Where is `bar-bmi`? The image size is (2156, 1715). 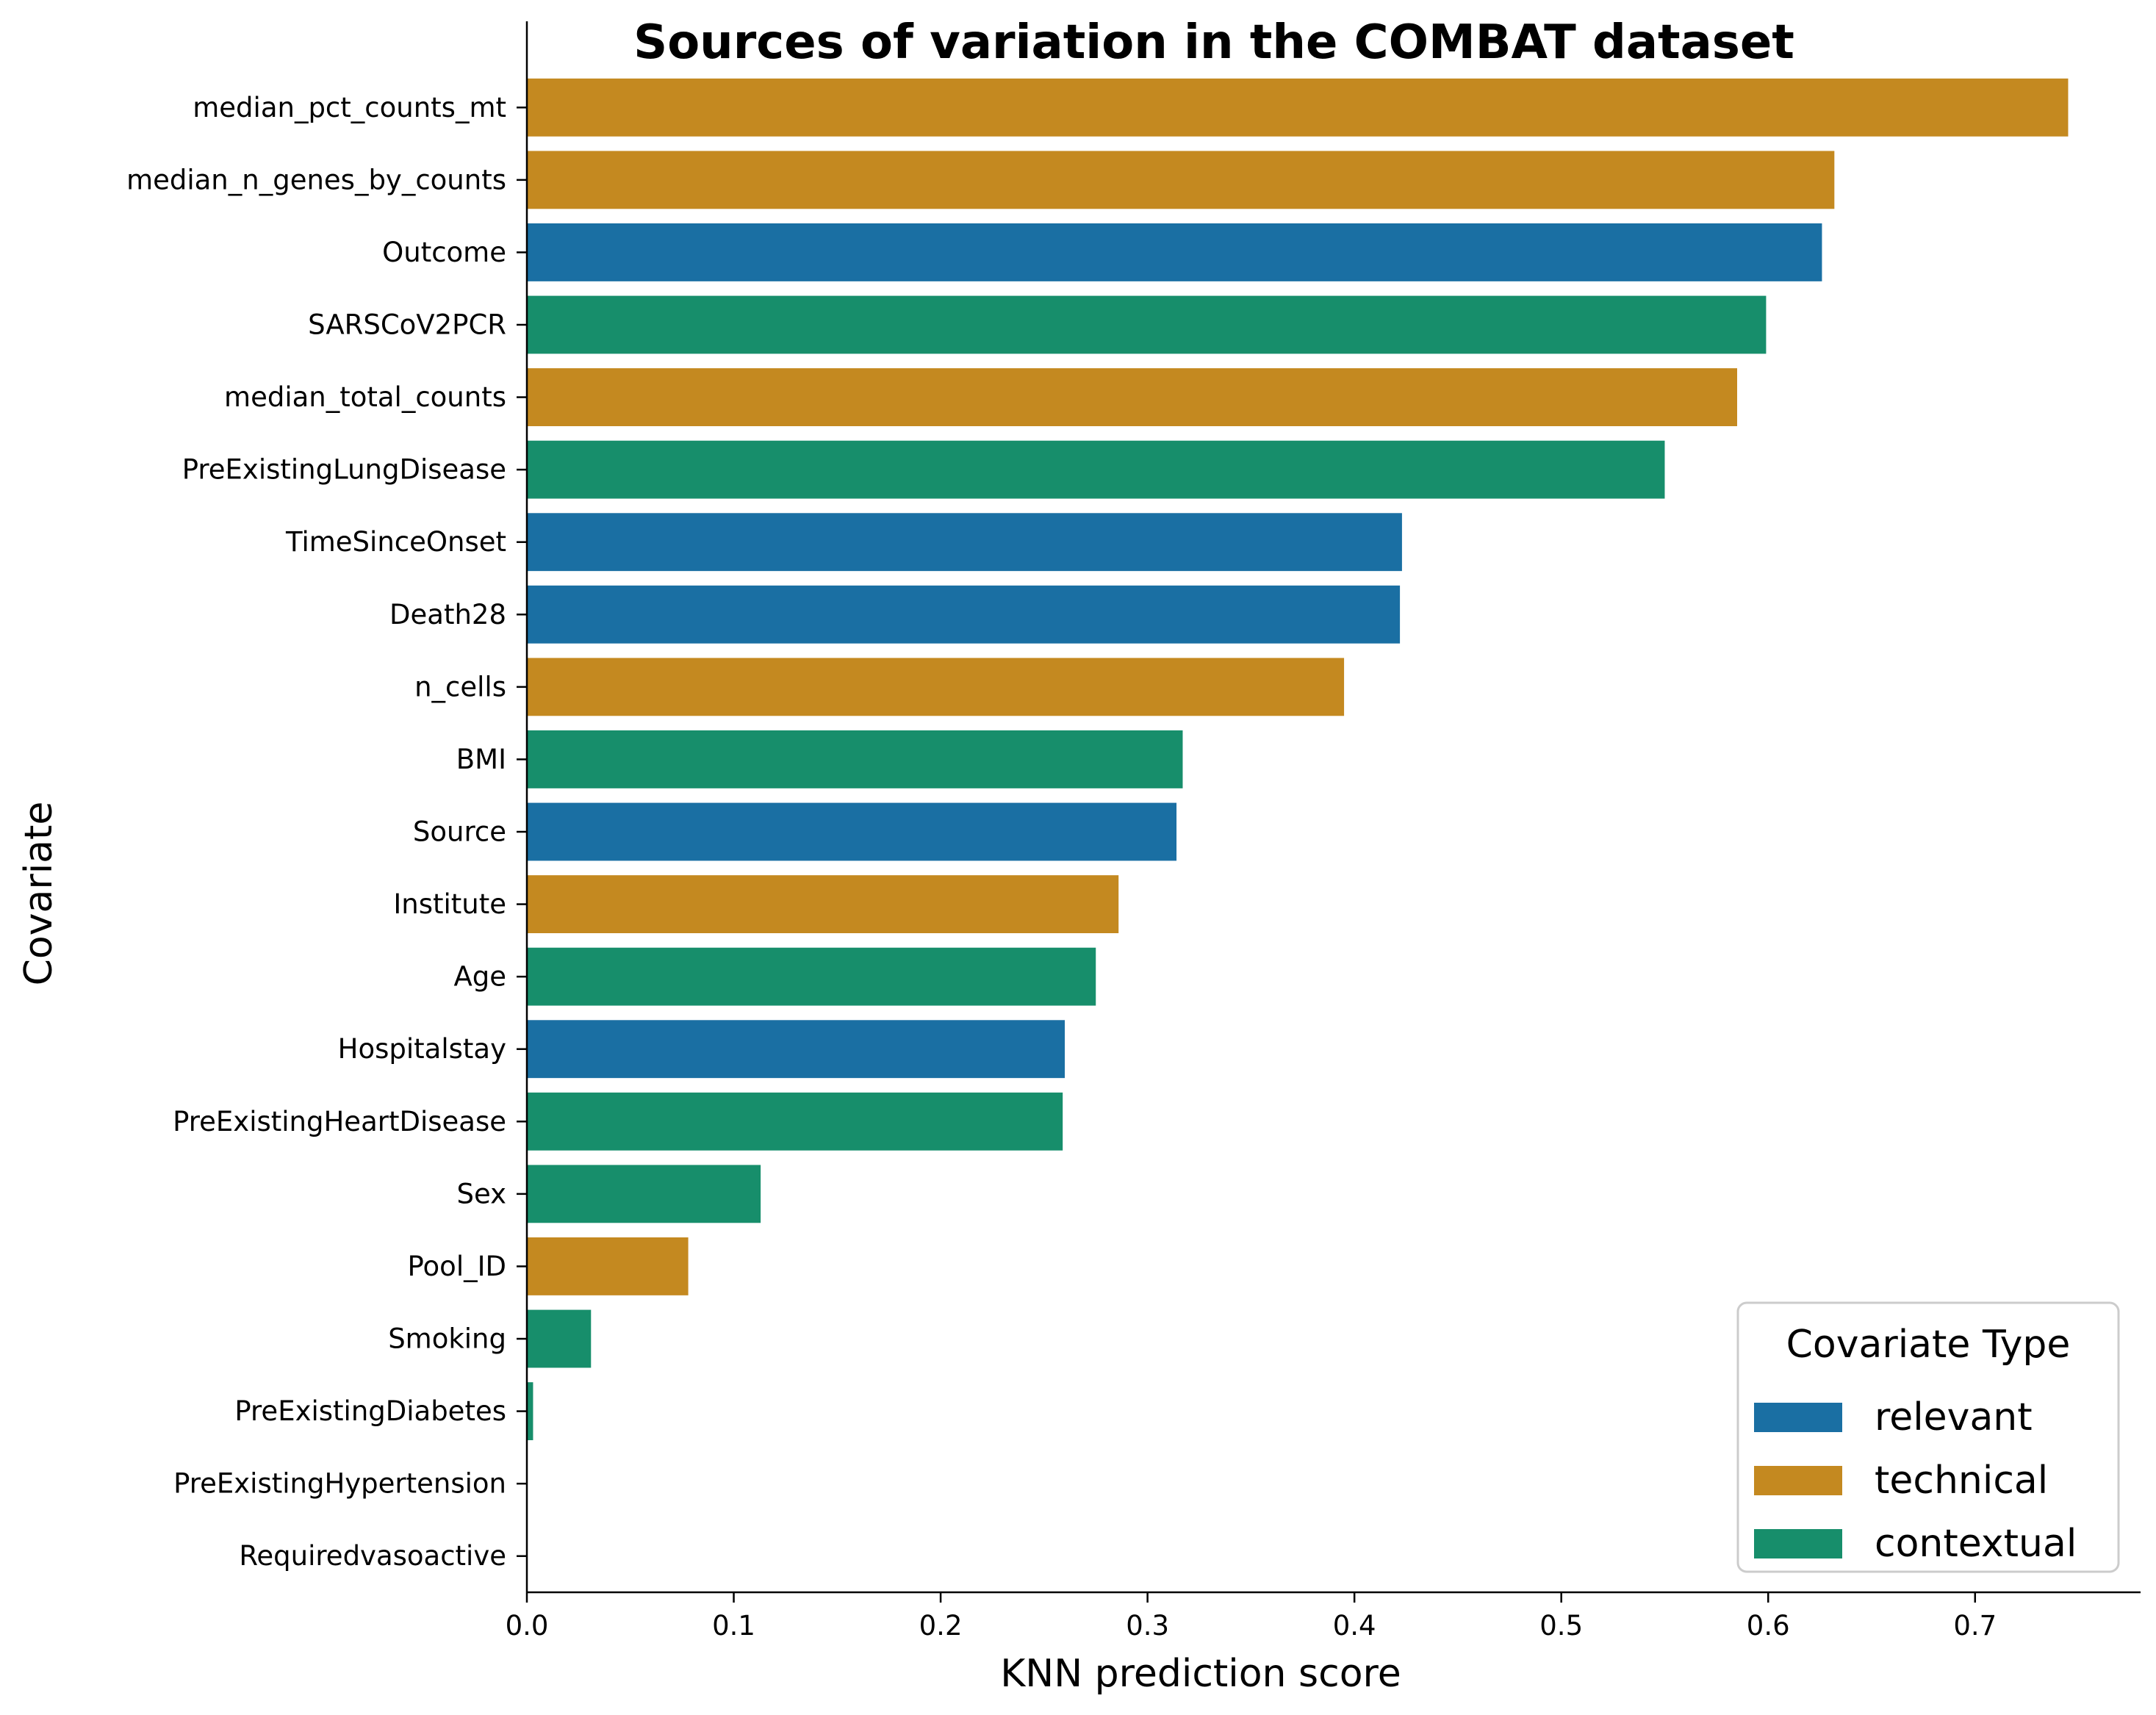
bar-bmi is located at coordinates (855, 759).